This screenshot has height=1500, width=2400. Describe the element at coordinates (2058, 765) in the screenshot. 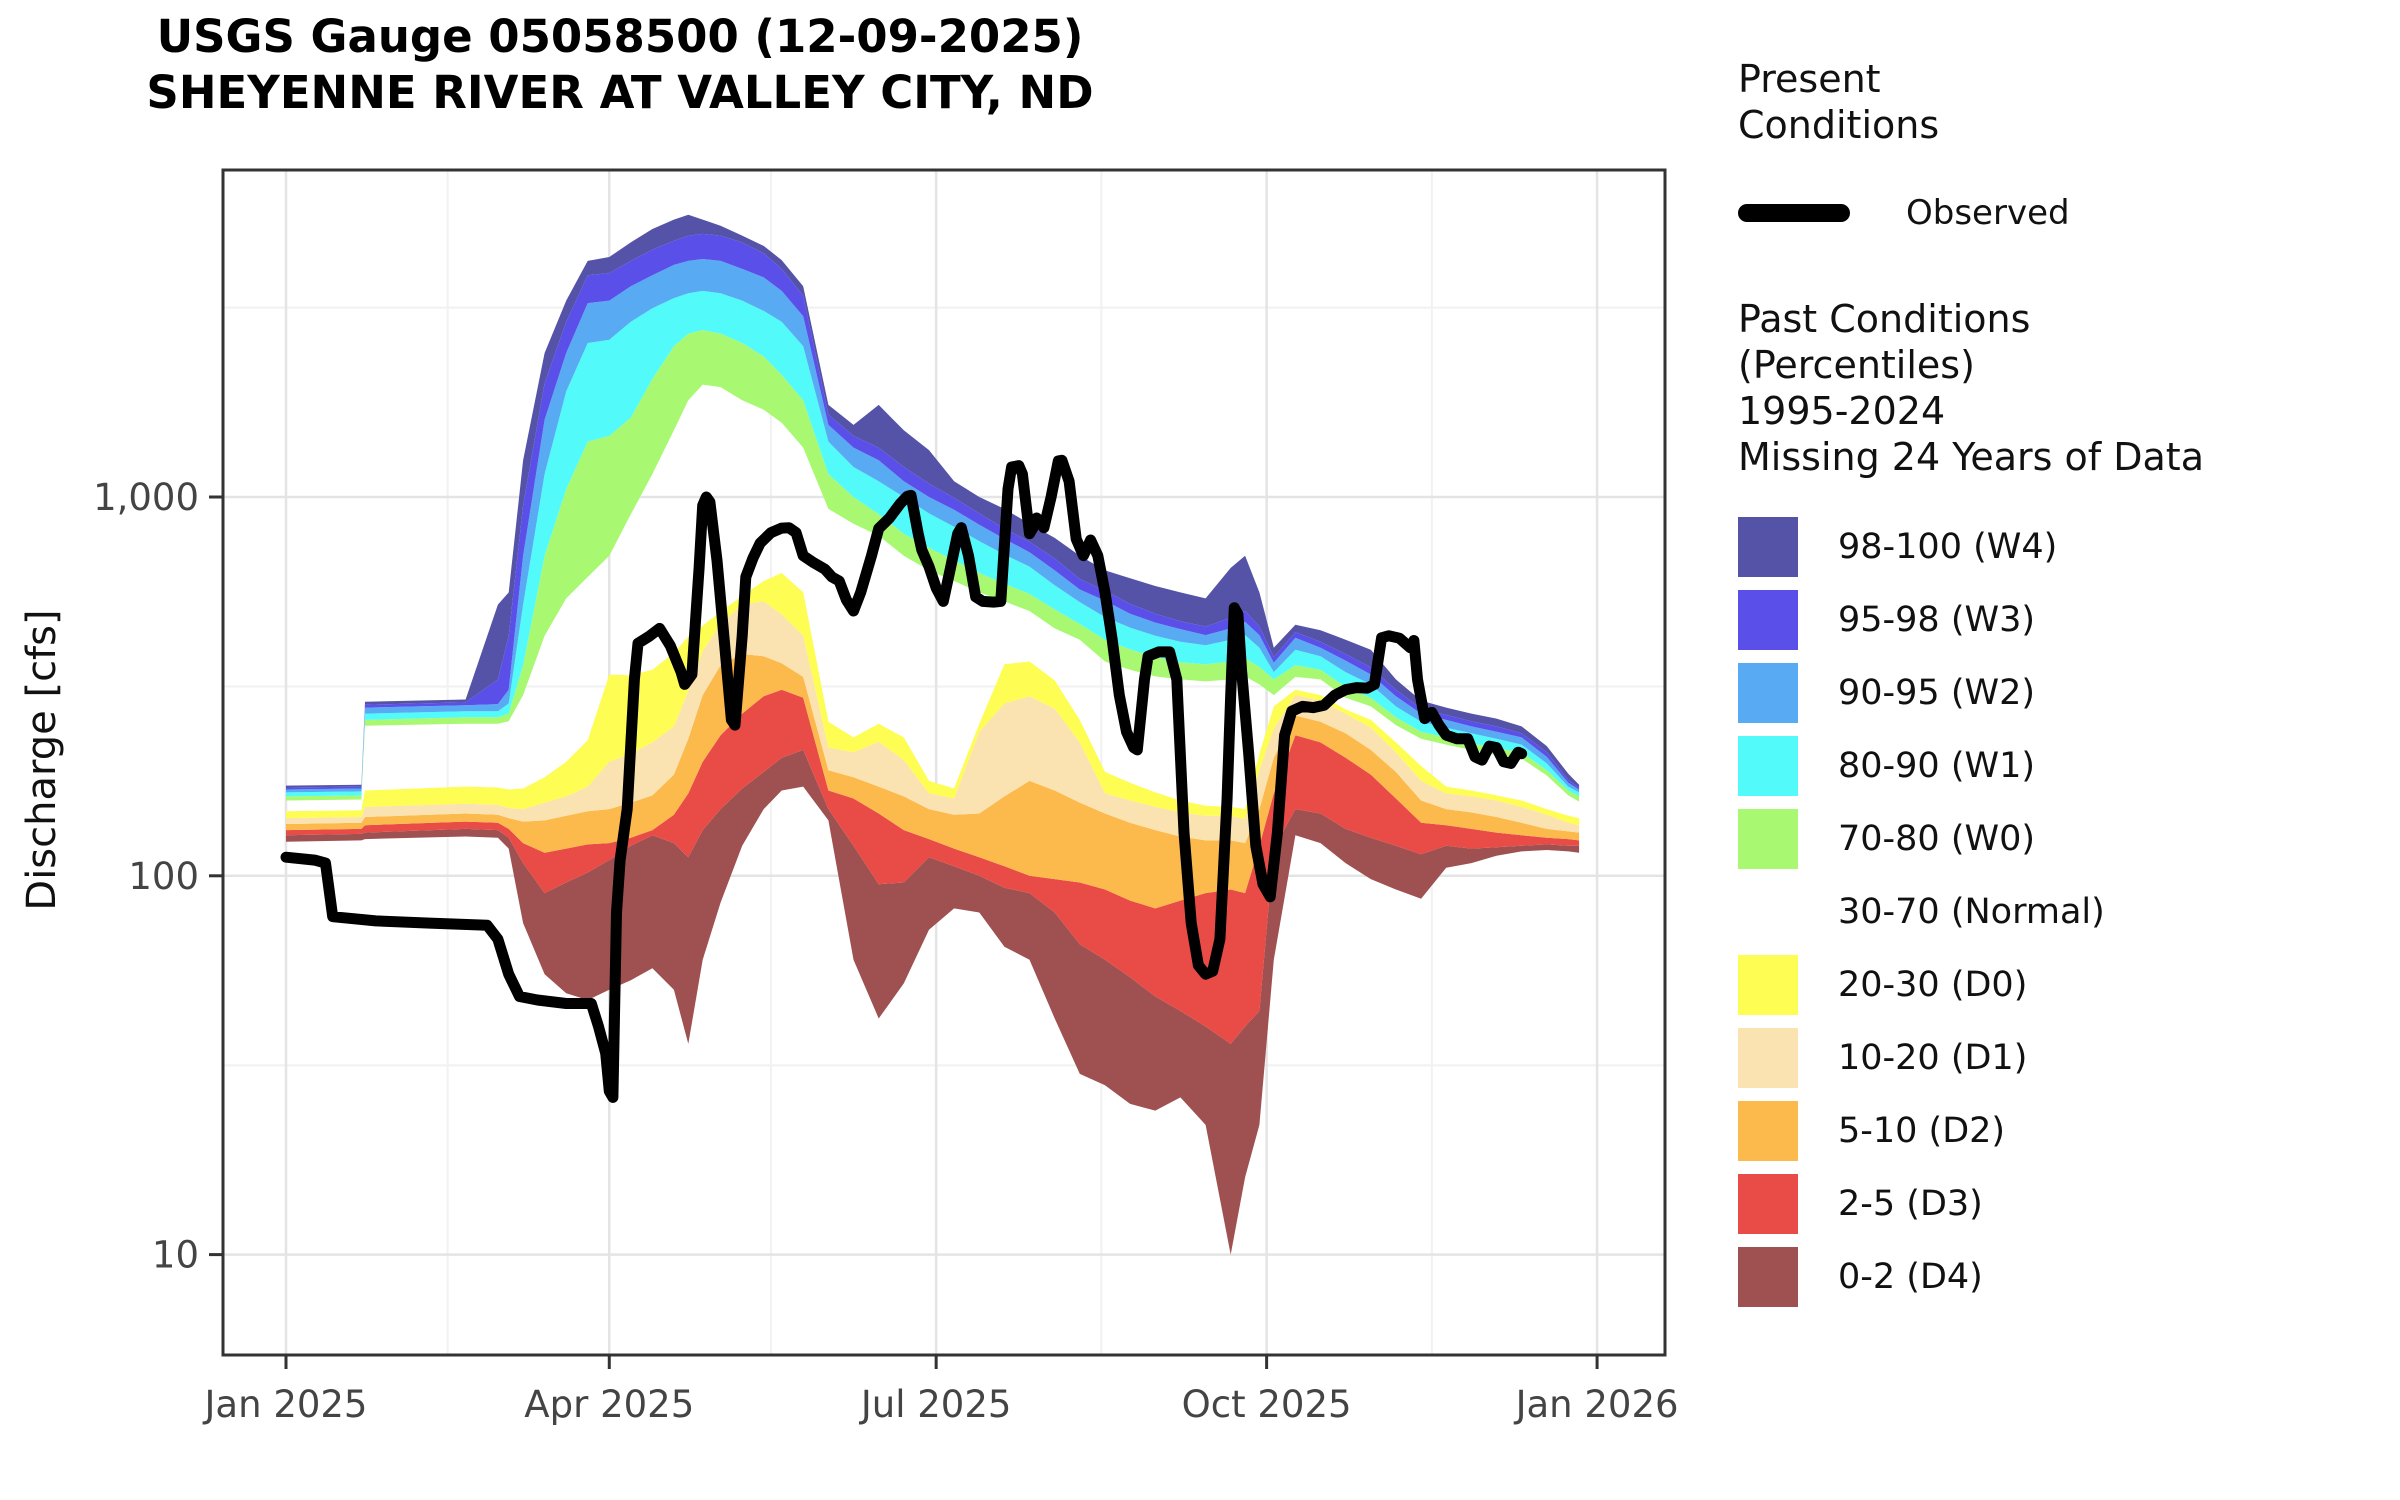

I see `legend-item-W1: 80-90 (W1)` at that location.